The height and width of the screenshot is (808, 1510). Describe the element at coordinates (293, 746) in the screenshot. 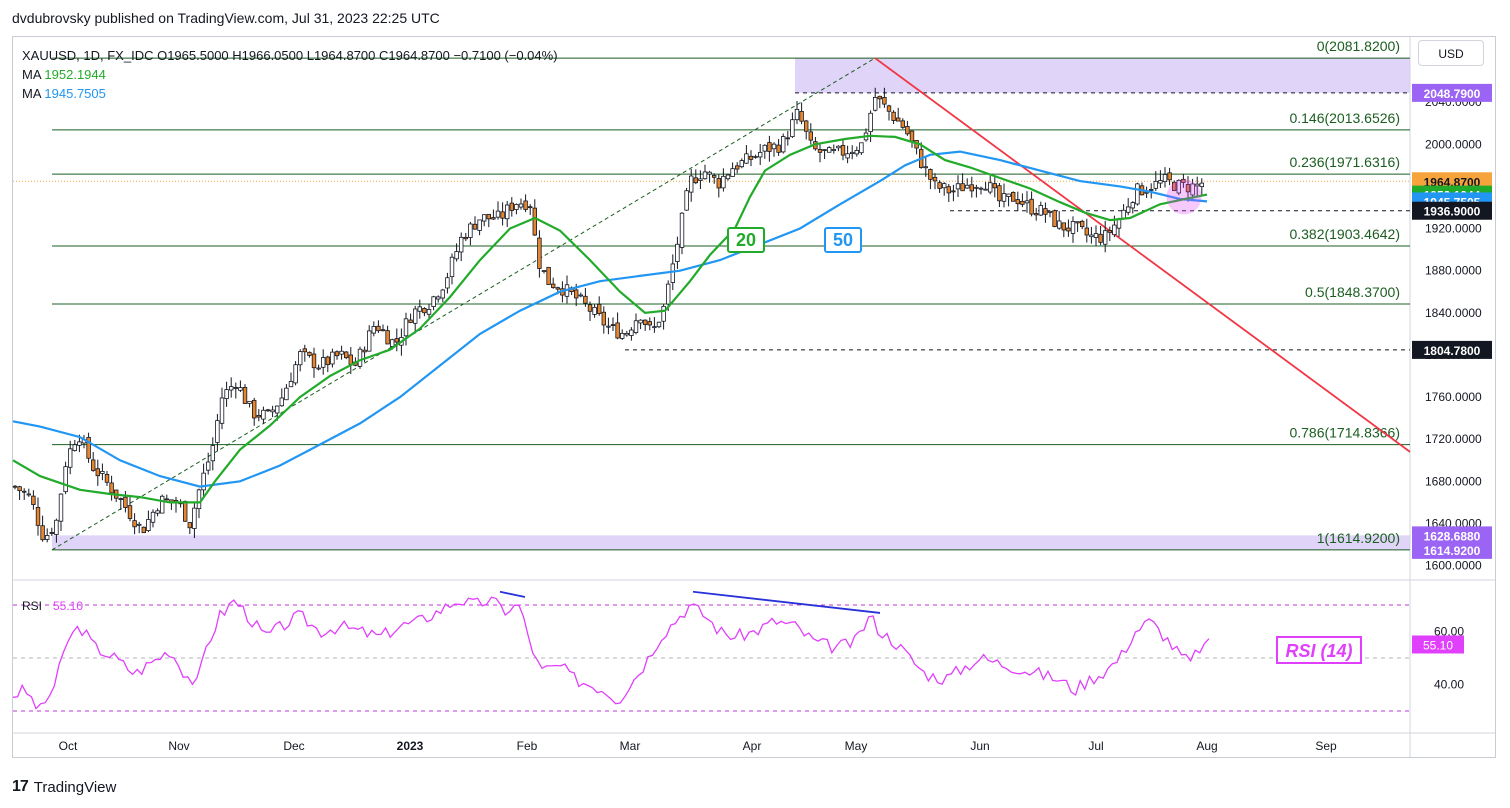

I see `time-tick-label: Dec` at that location.